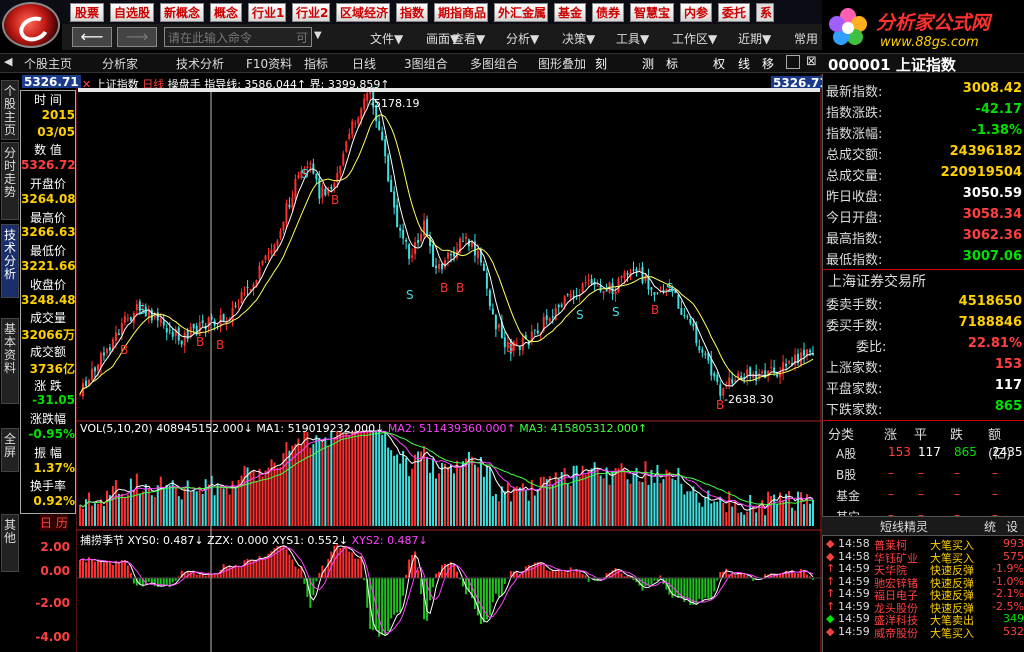 Image resolution: width=1024 pixels, height=652 pixels. What do you see at coordinates (755, 39) in the screenshot?
I see `menu-item-7: 近期▼` at bounding box center [755, 39].